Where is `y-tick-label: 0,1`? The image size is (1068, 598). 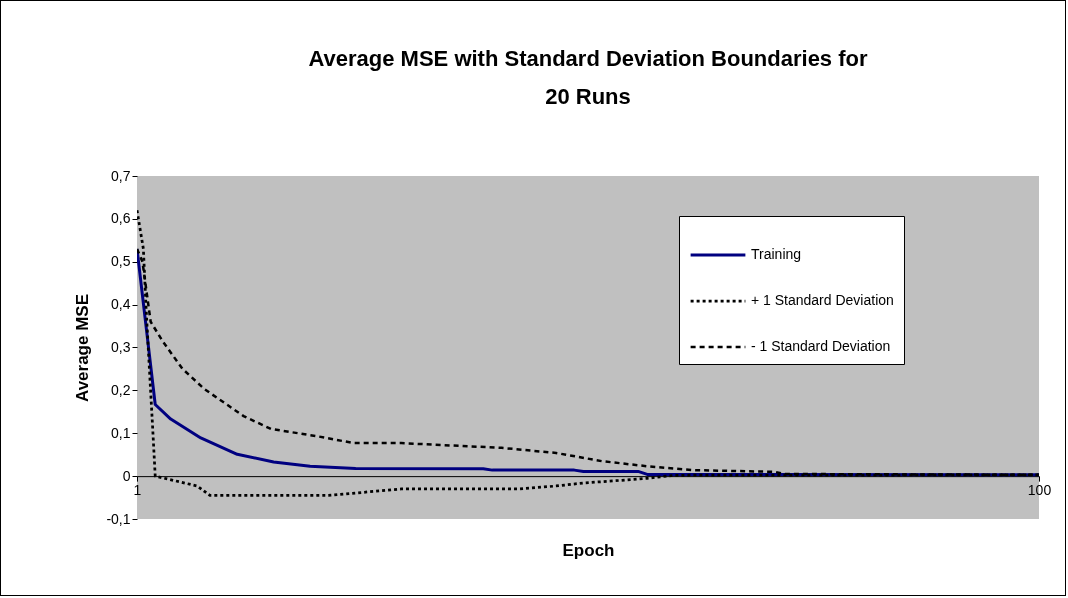
y-tick-label: 0,1 is located at coordinates (121, 432).